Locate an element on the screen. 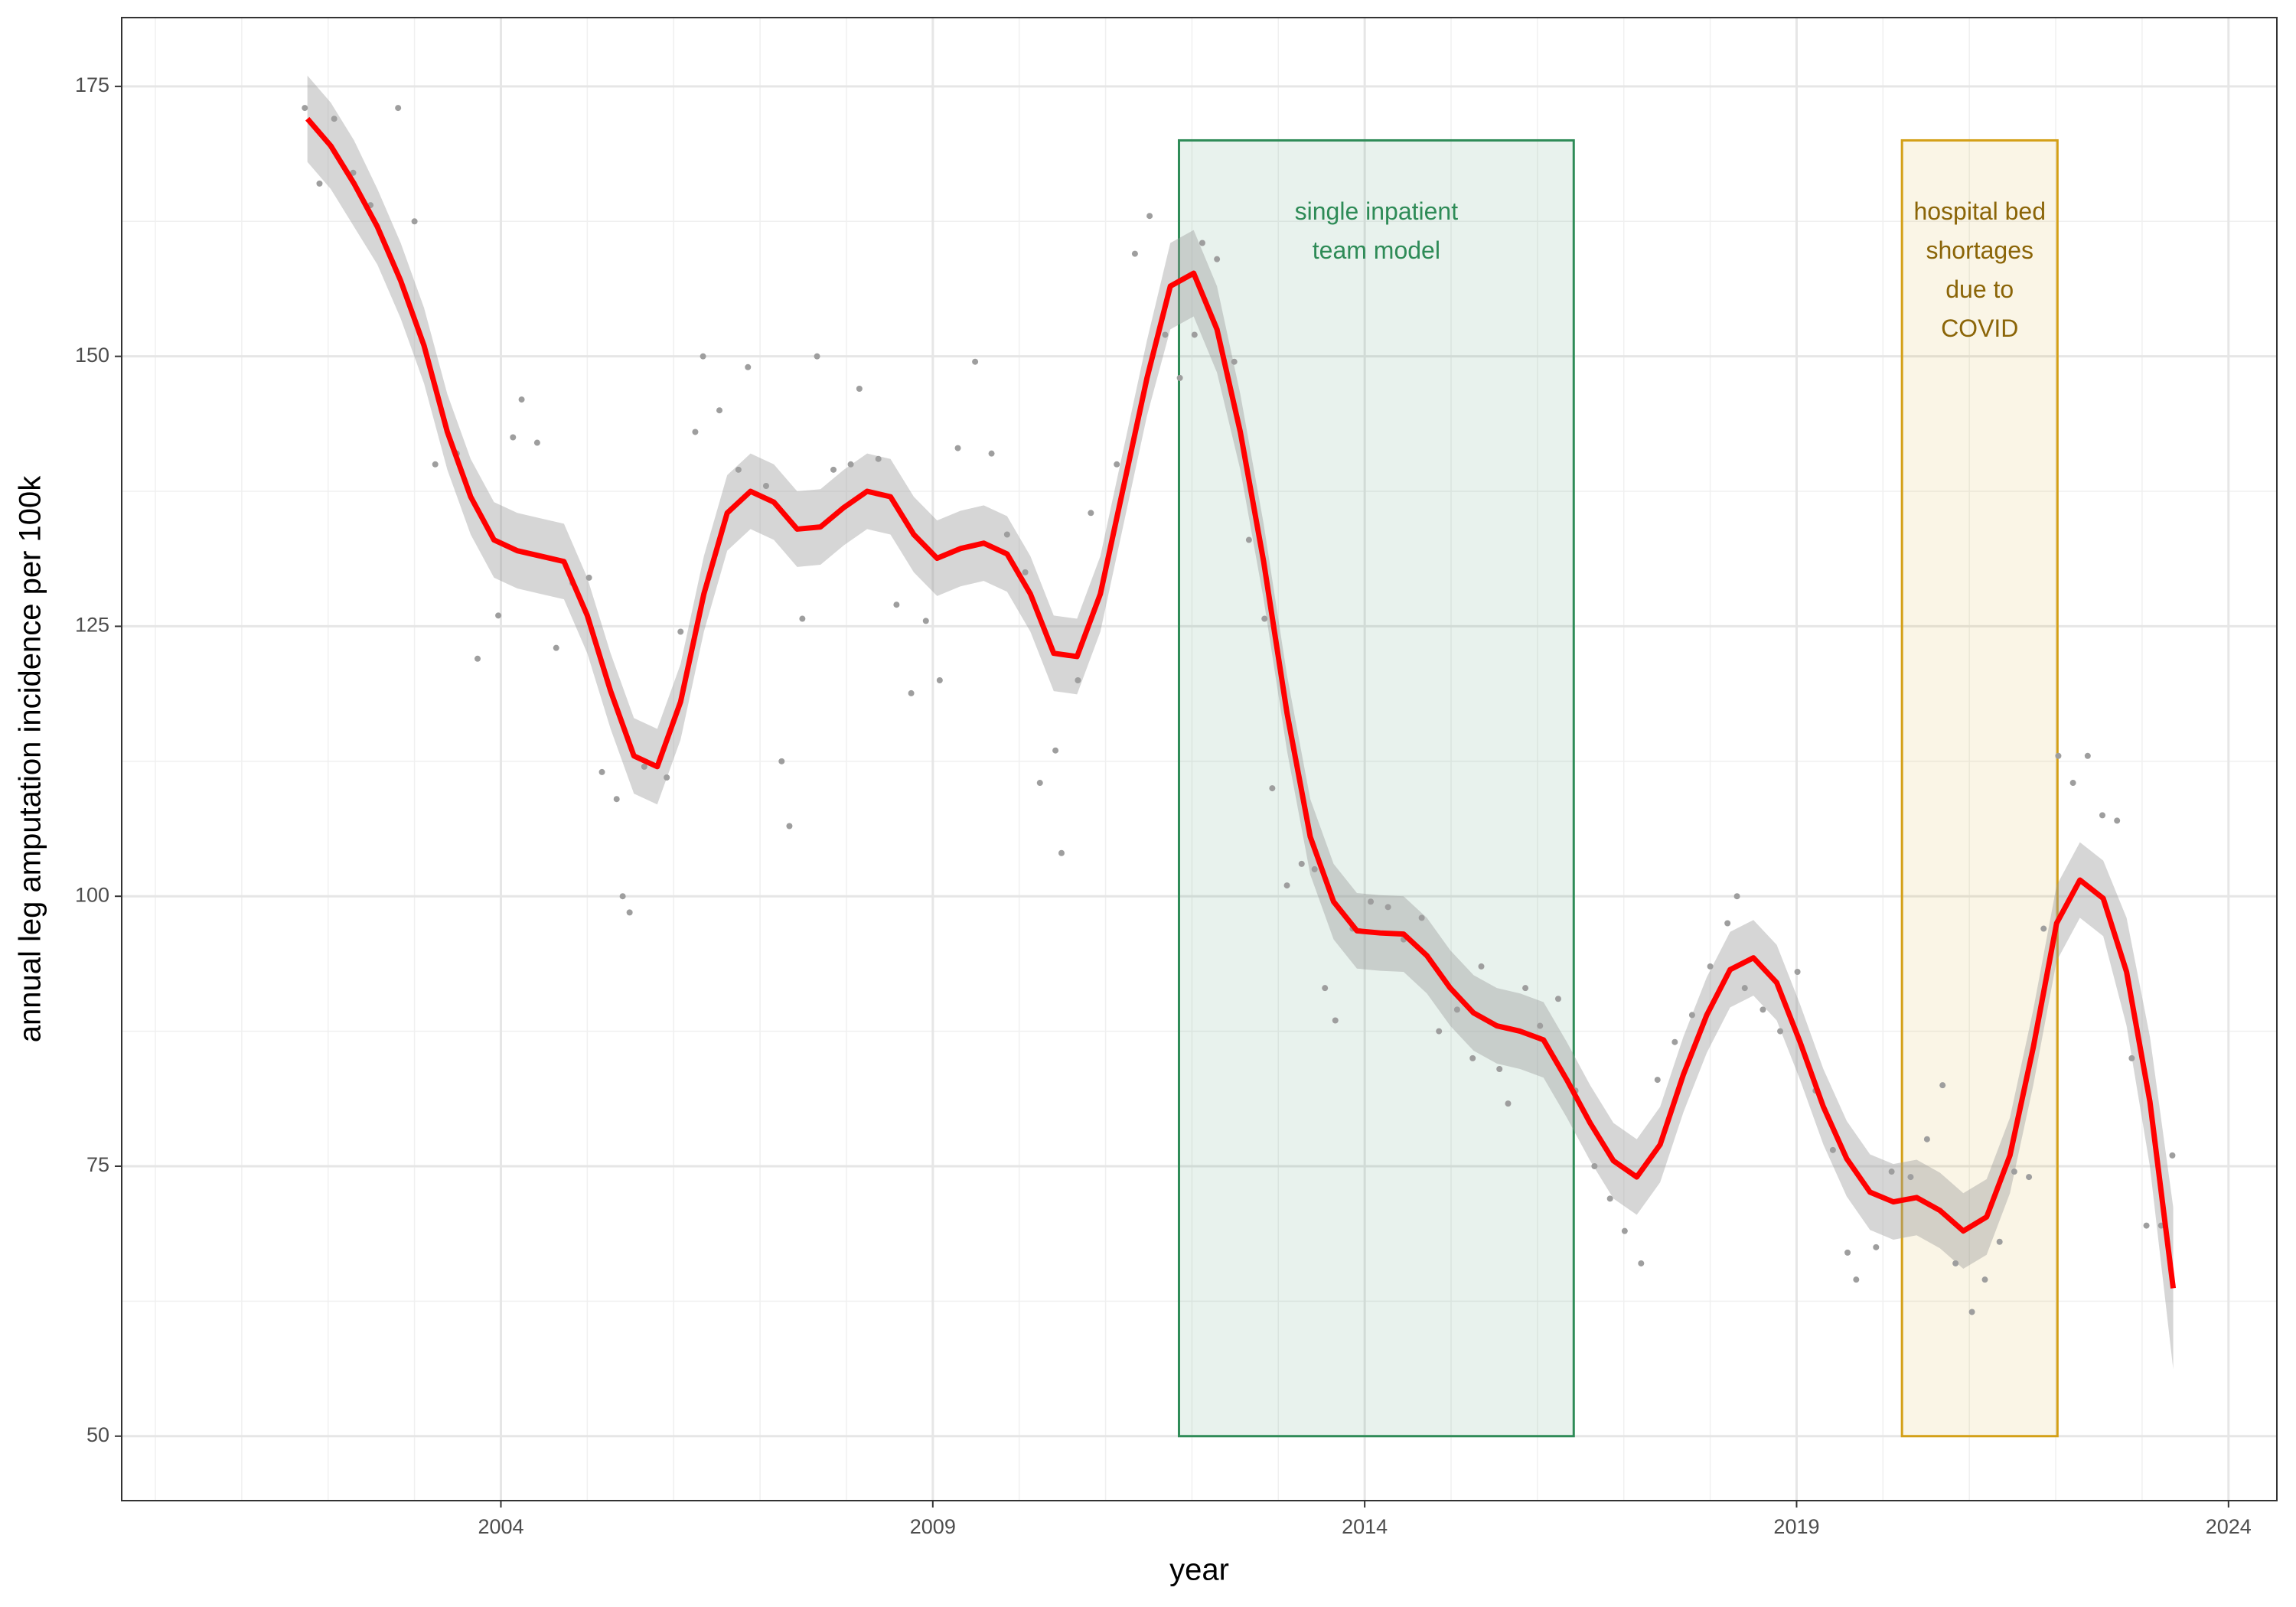  y-tick-label: 50 is located at coordinates (97, 1434).